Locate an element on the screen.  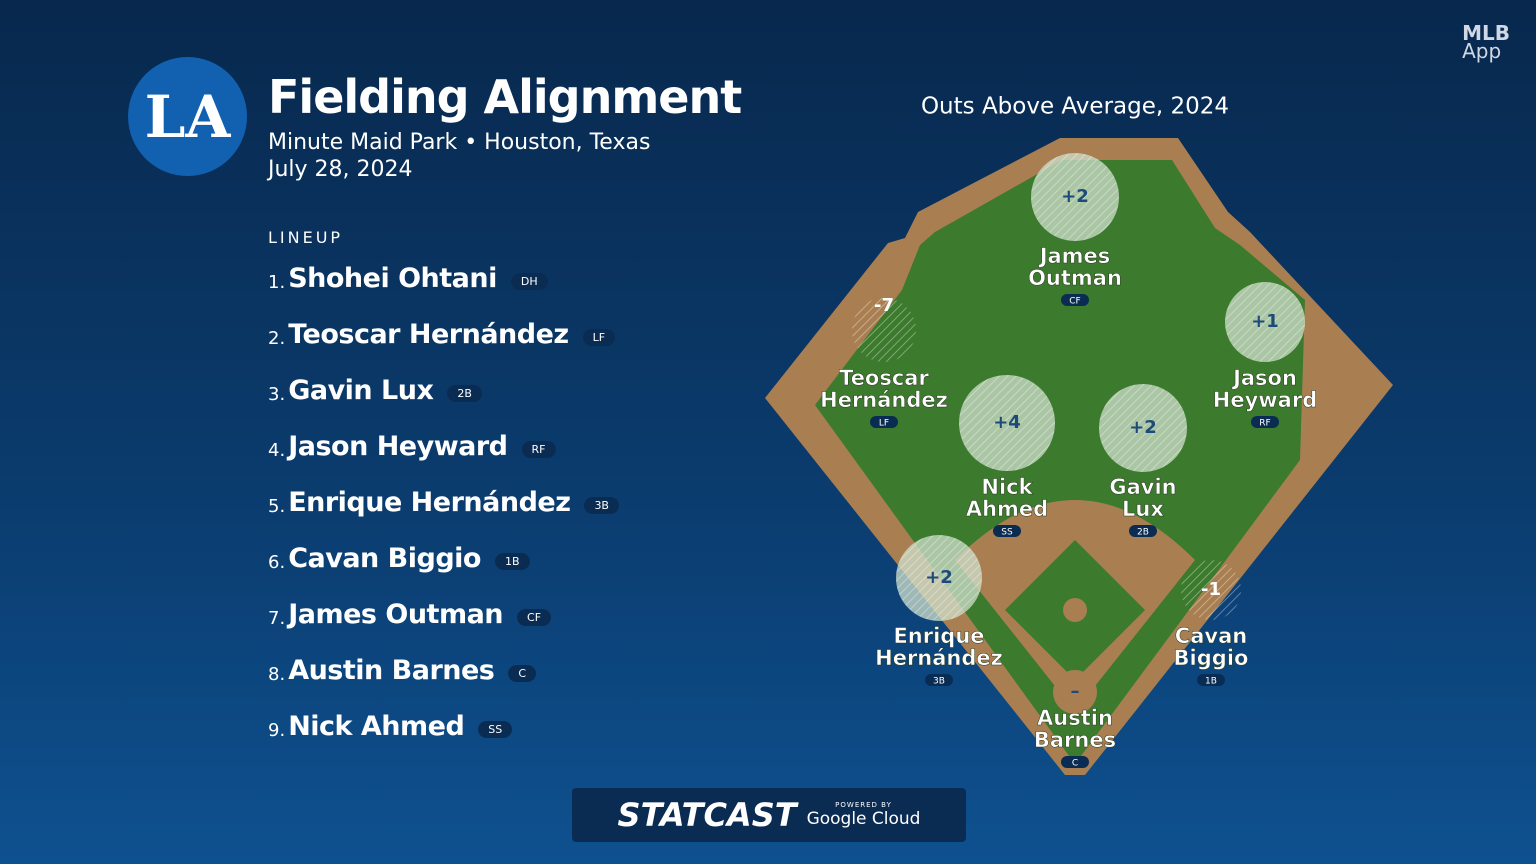
player-name: James Outman is located at coordinates (396, 614).